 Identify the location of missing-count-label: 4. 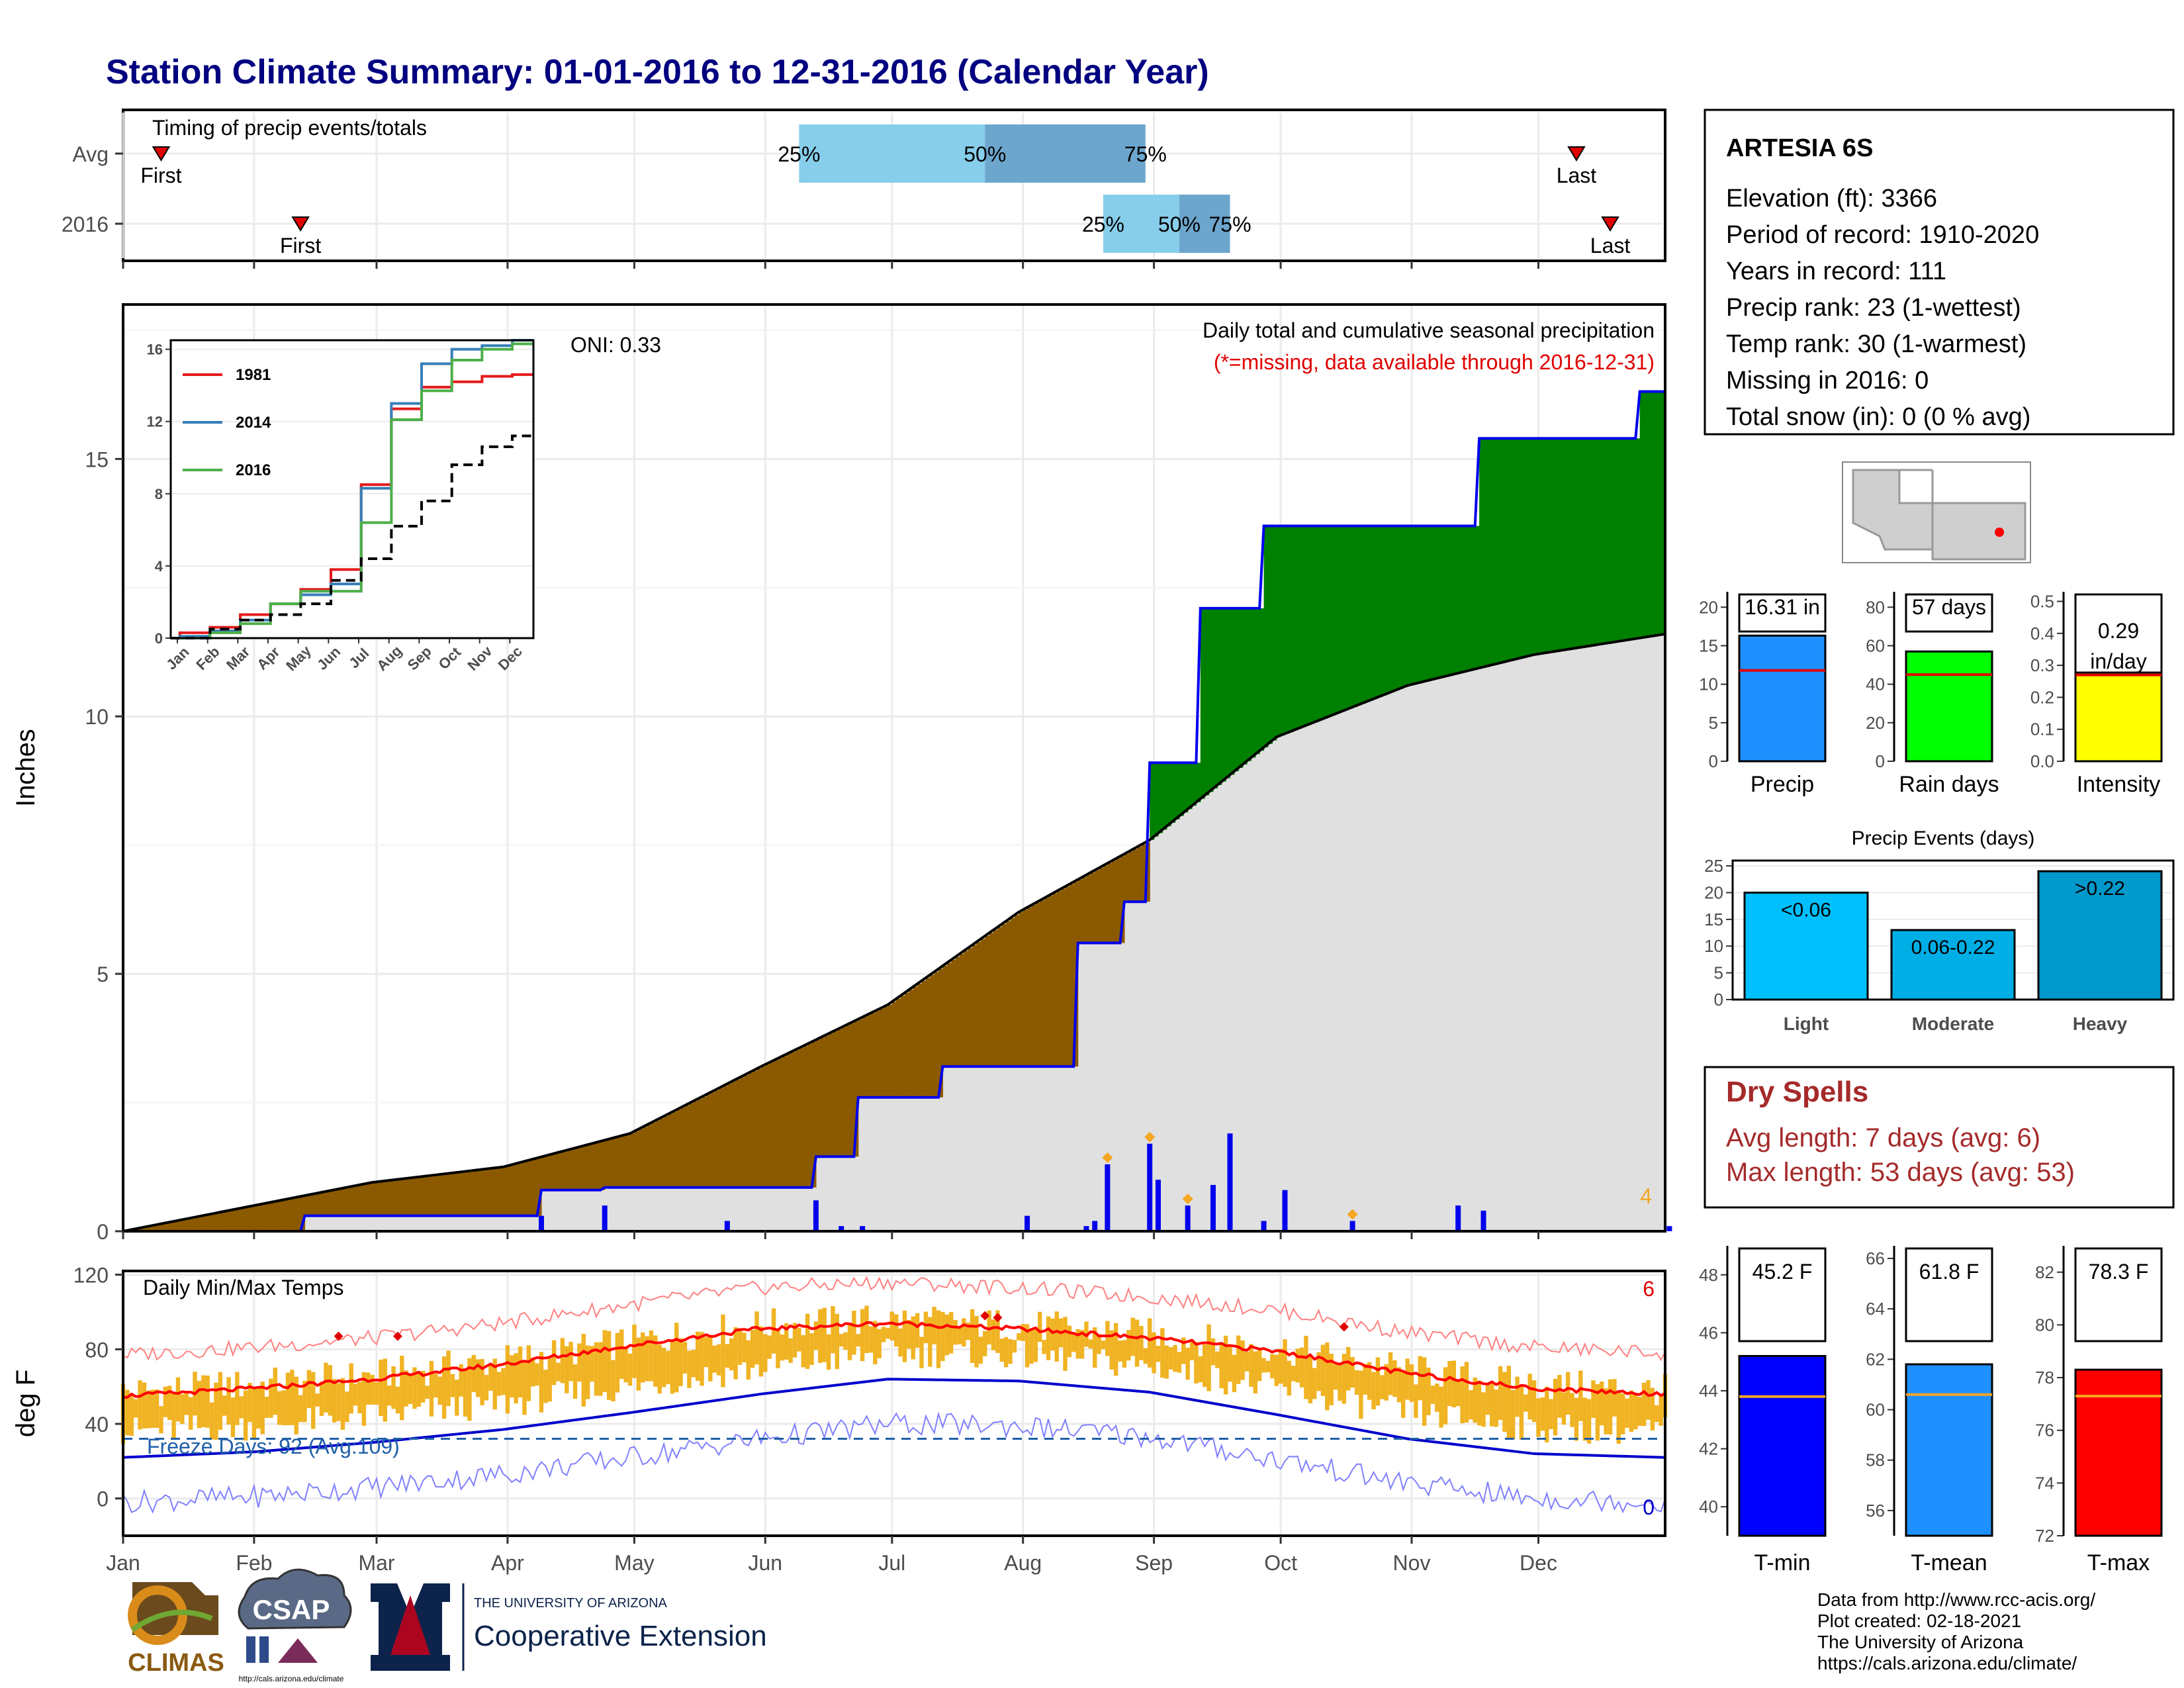
(1646, 1196).